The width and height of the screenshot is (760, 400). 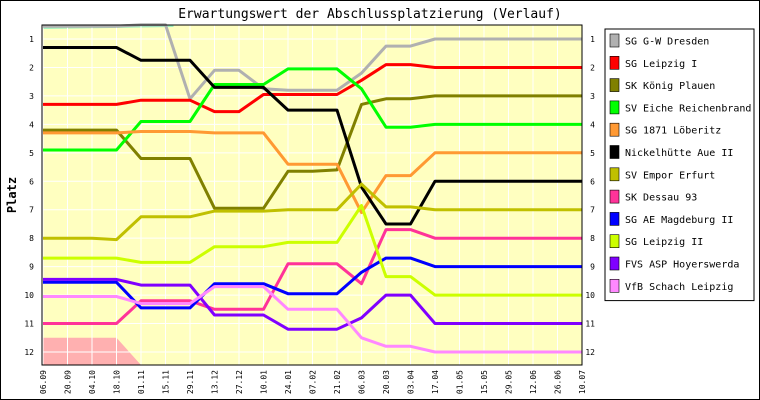 What do you see at coordinates (509, 382) in the screenshot?
I see `x-tick-label: 29.05` at bounding box center [509, 382].